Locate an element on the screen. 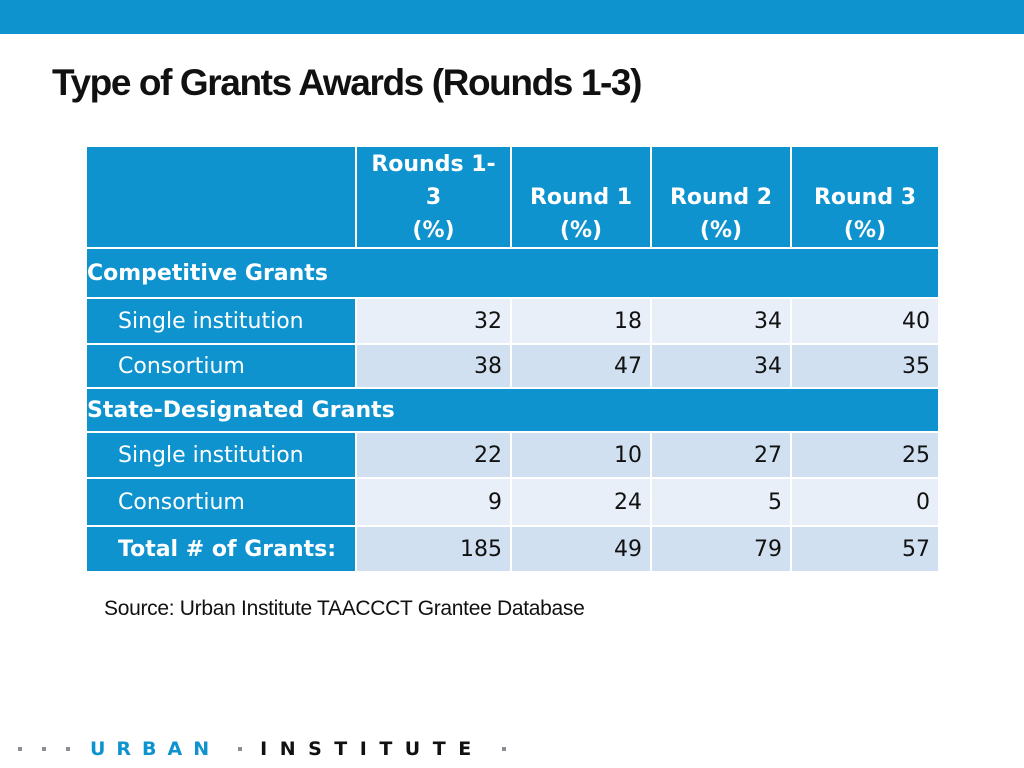 This screenshot has width=1024, height=768. section-row-state-designated-grants: State-Designated Grants is located at coordinates (512, 410).